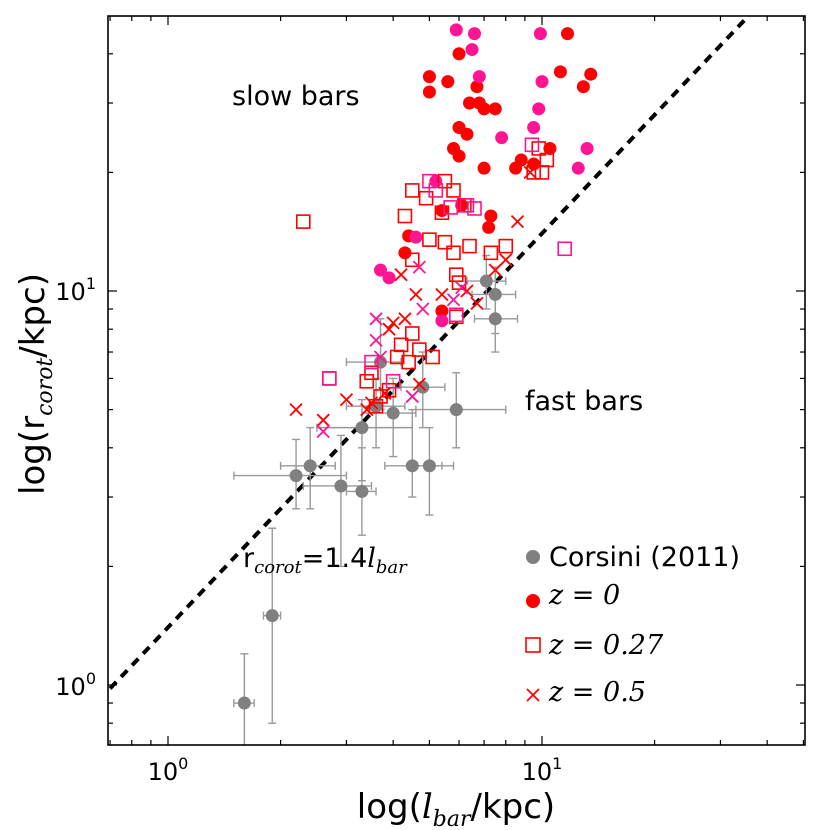 The image size is (830, 830). Describe the element at coordinates (584, 595) in the screenshot. I see `legend-label-z0: z = 0` at that location.